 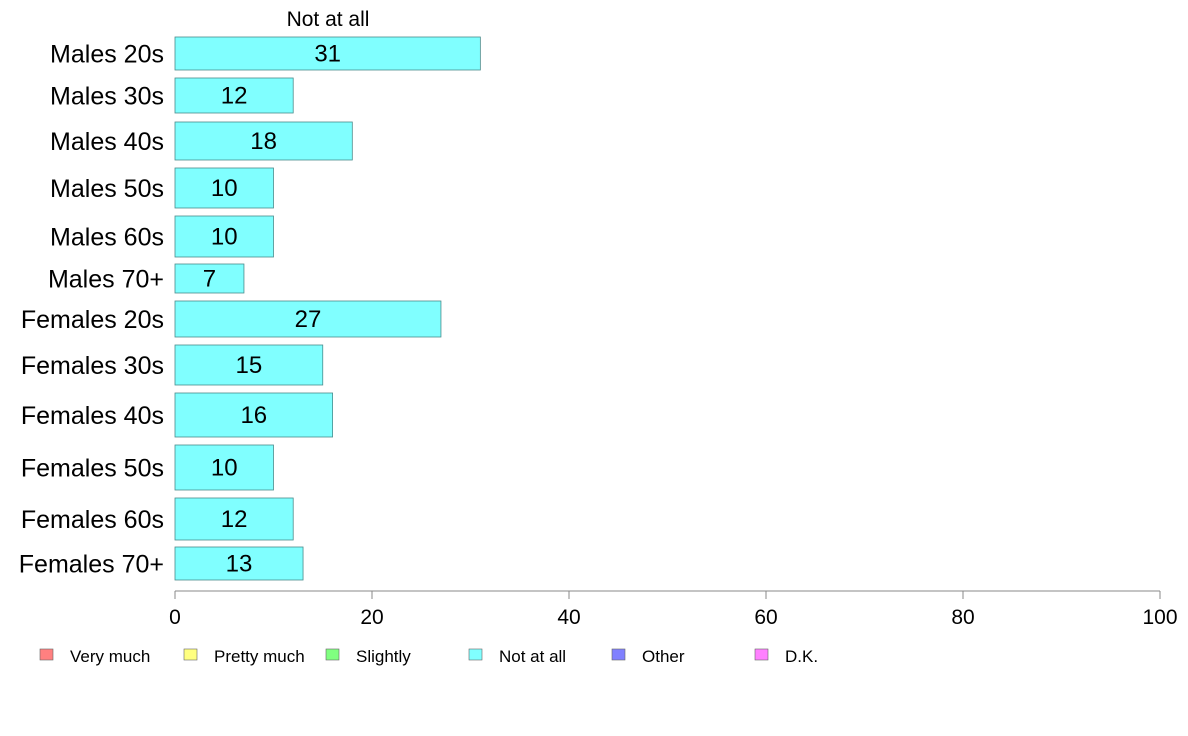 What do you see at coordinates (107, 238) in the screenshot?
I see `category-label: Males 60s` at bounding box center [107, 238].